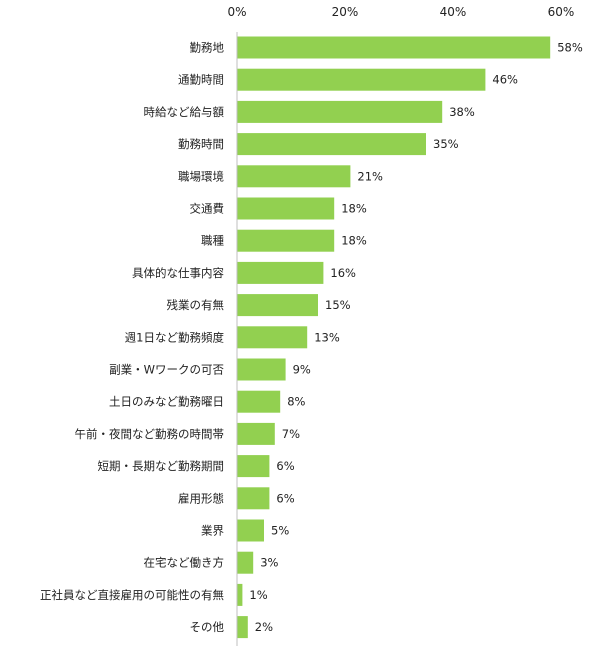 This screenshot has height=663, width=590. What do you see at coordinates (236, 12) in the screenshot?
I see `x-tick-label: 0%` at bounding box center [236, 12].